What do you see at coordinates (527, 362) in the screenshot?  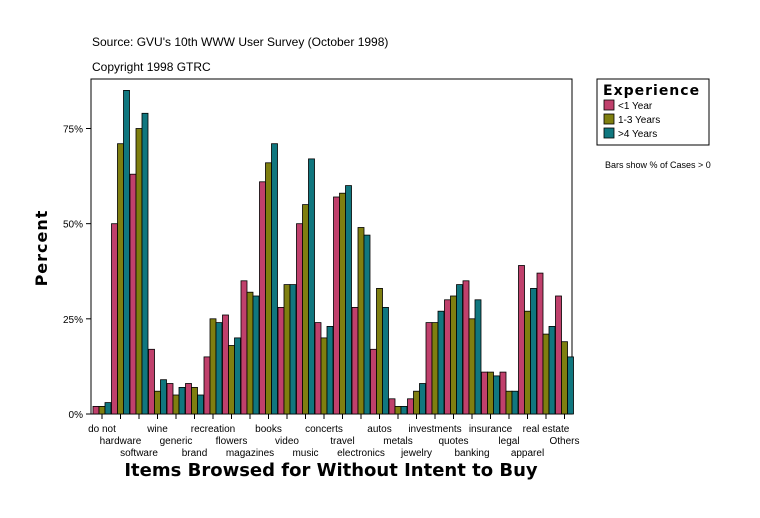 I see `bar-apparel-s2` at bounding box center [527, 362].